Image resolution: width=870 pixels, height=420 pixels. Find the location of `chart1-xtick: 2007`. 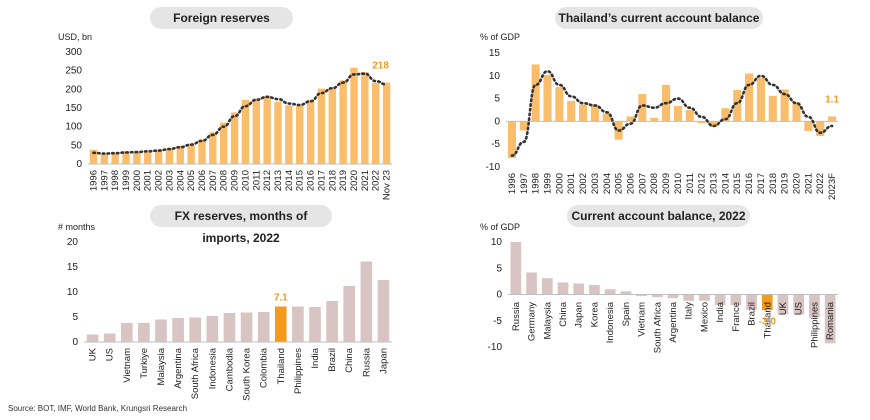

chart1-xtick: 2007 is located at coordinates (642, 183).